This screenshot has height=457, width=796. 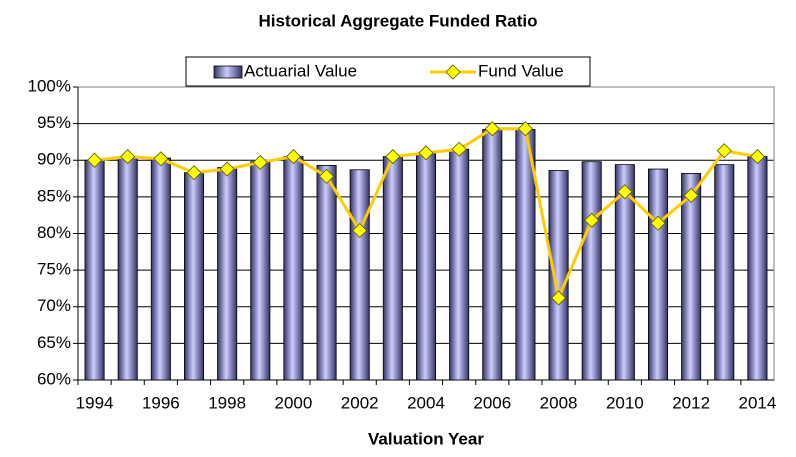 I want to click on x-tick-label: 2014, so click(x=758, y=402).